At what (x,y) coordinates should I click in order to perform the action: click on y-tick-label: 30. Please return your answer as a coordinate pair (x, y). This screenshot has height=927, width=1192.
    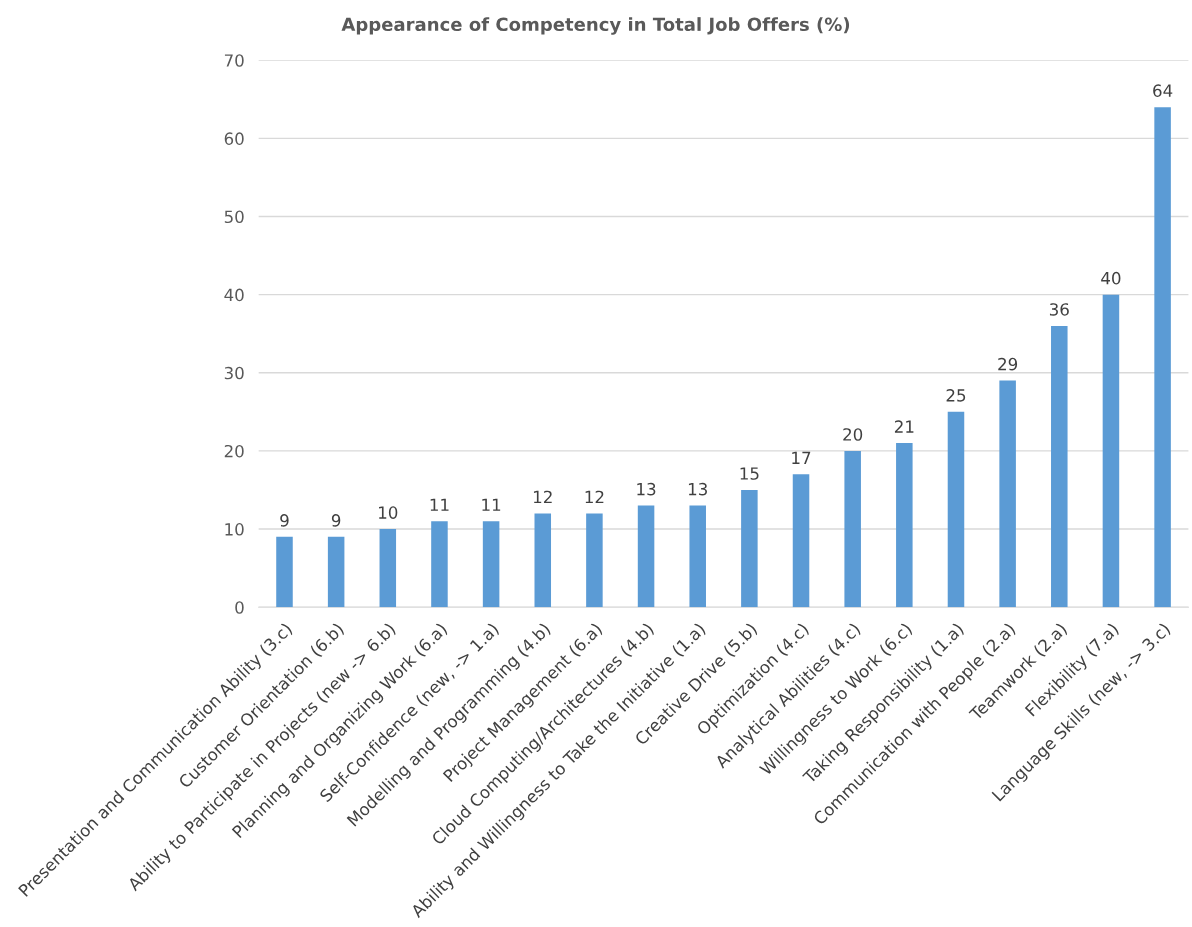
    Looking at the image, I should click on (234, 373).